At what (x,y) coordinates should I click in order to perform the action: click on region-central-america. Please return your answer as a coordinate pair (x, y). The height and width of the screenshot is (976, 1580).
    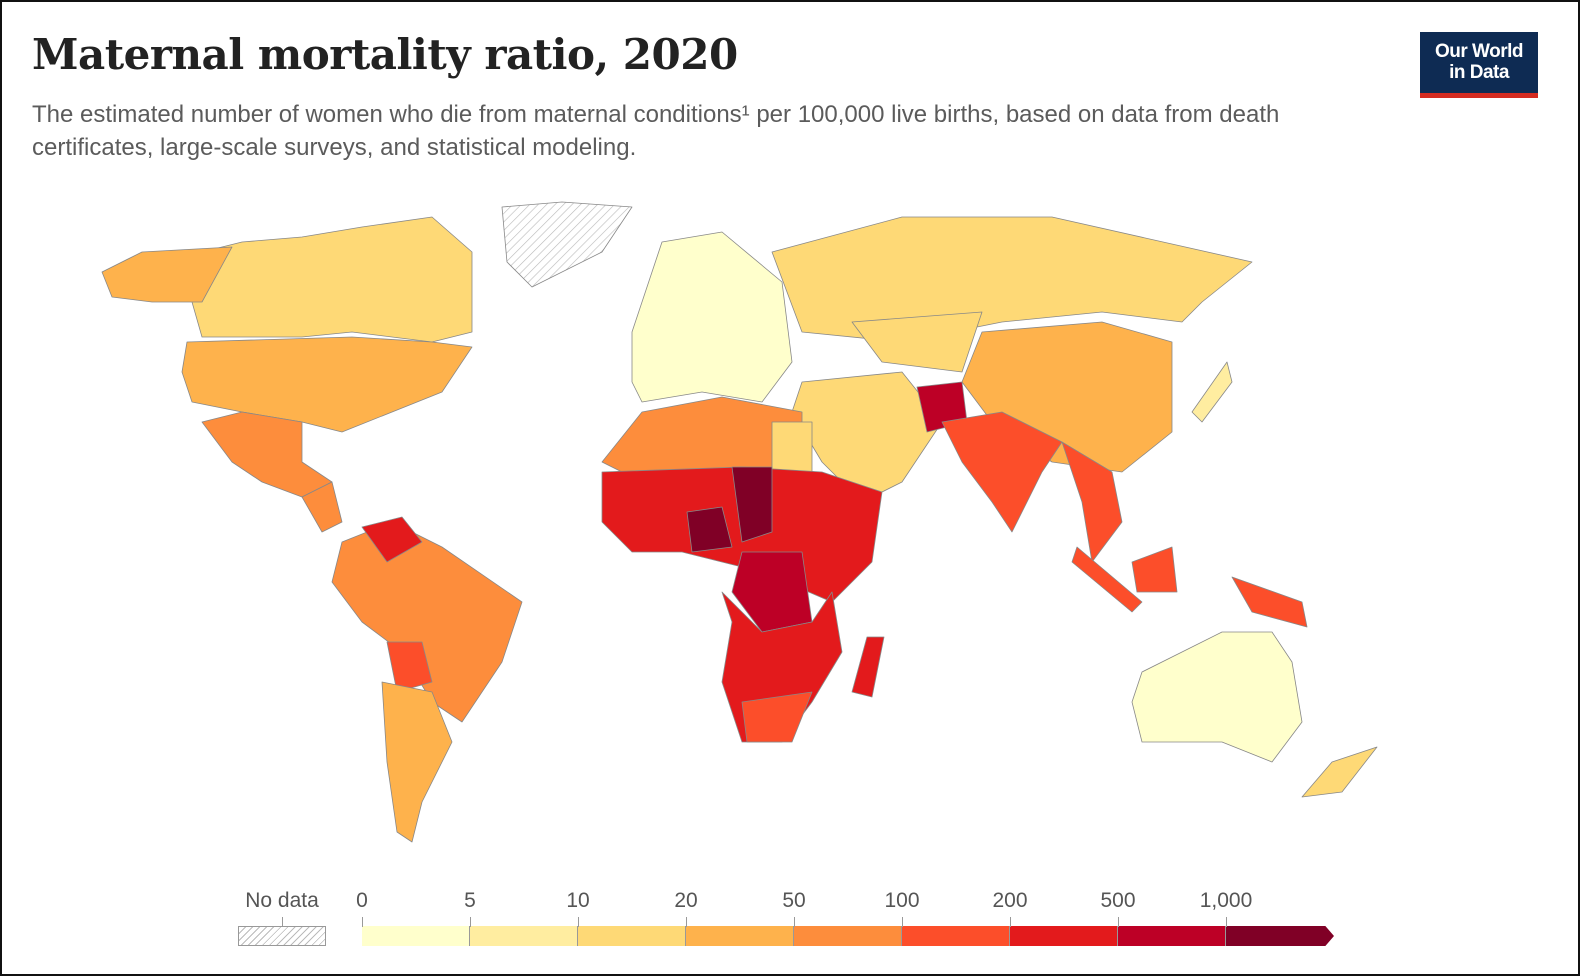
    Looking at the image, I should click on (322, 507).